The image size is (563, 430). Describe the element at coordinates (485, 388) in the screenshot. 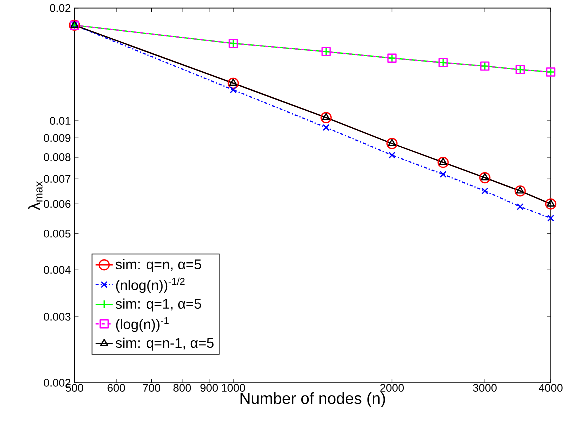

I see `x-tick-label: 3000` at that location.